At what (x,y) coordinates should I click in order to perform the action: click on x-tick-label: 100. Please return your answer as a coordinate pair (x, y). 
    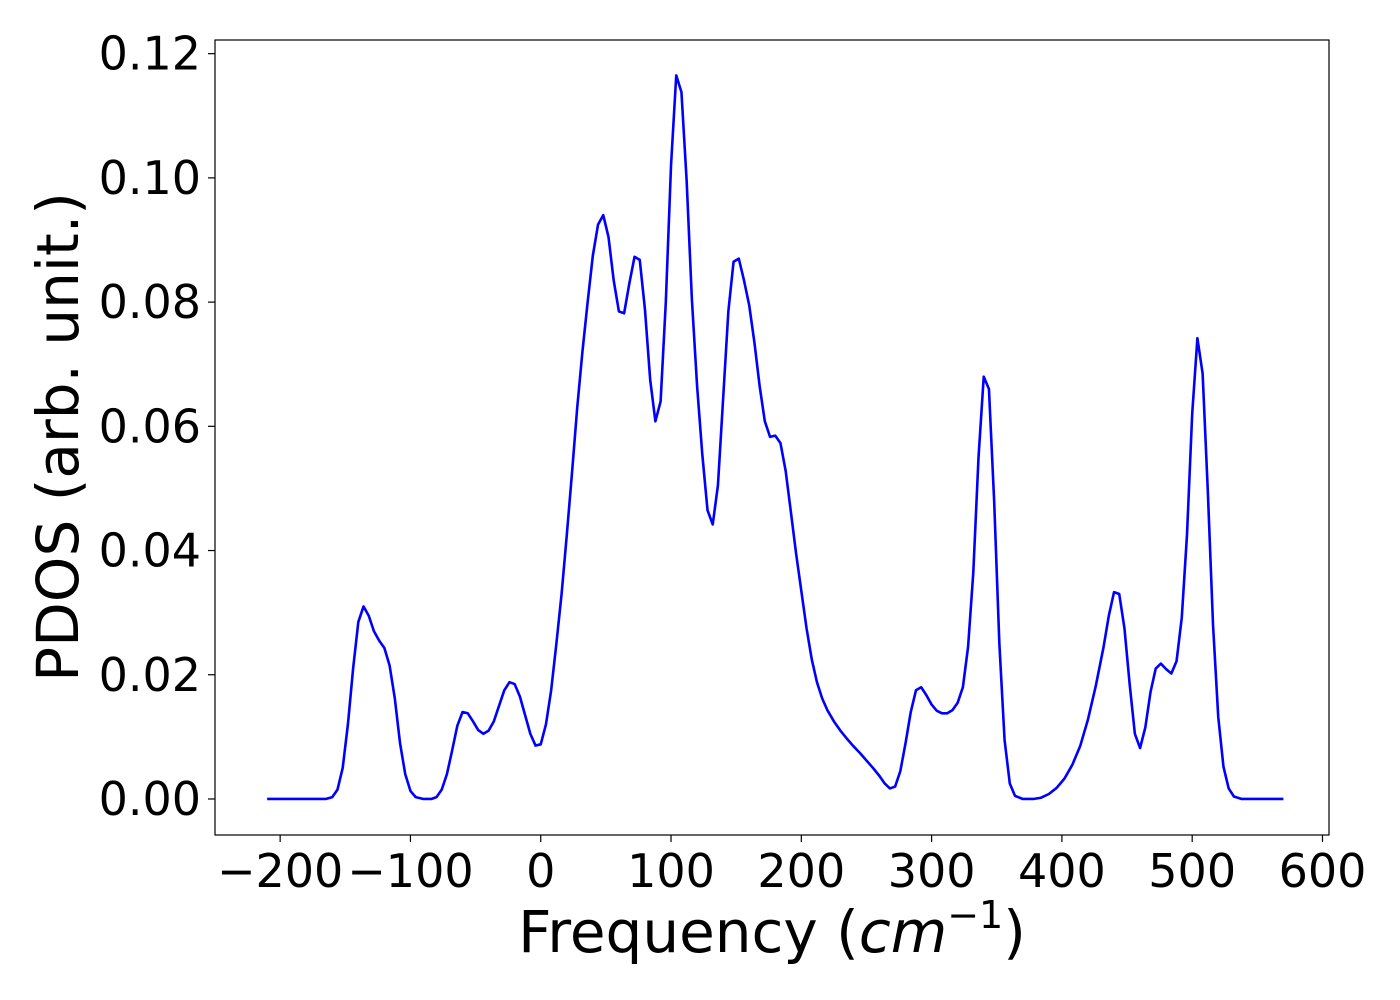
    Looking at the image, I should click on (671, 871).